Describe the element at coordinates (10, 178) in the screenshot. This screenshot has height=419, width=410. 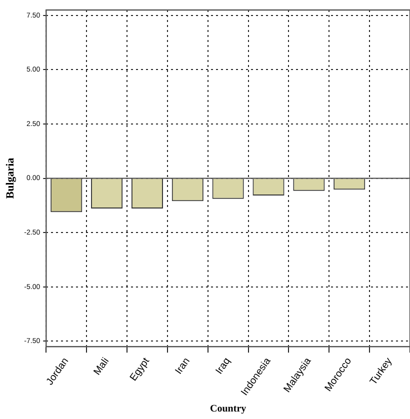
I see `y-axis-title: Bulgaria` at that location.